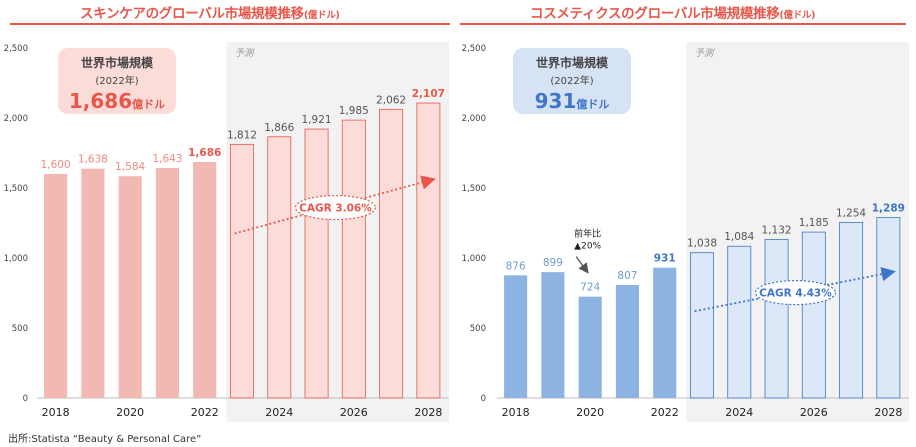 Image resolution: width=916 pixels, height=447 pixels. I want to click on cosmetics-y-tick-label: 2,000, so click(474, 119).